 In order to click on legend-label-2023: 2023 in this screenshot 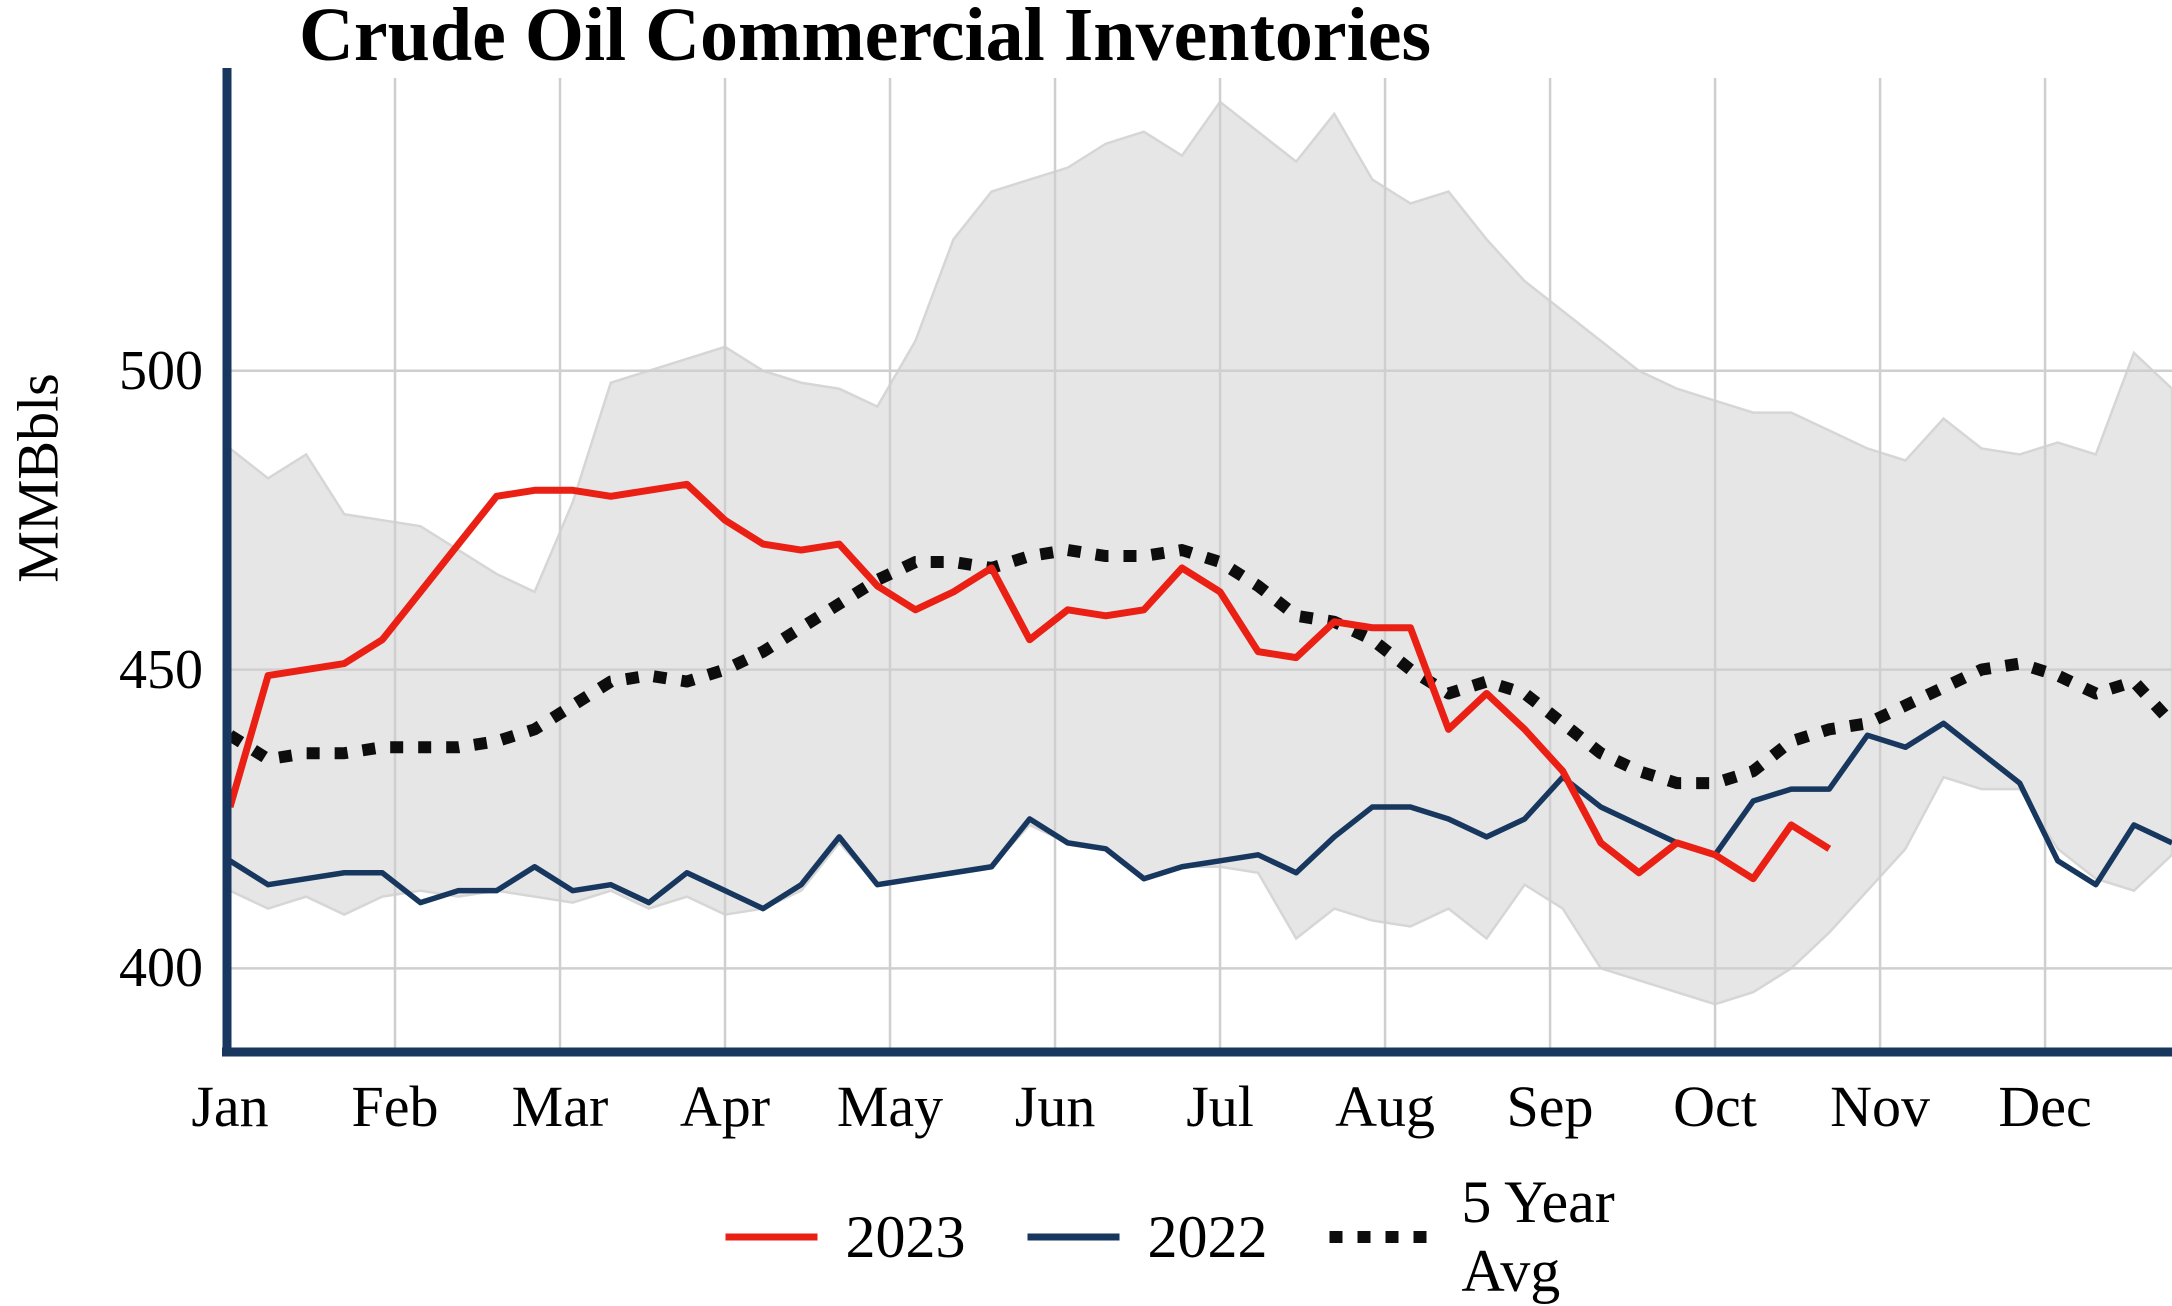, I will do `click(905, 1236)`.